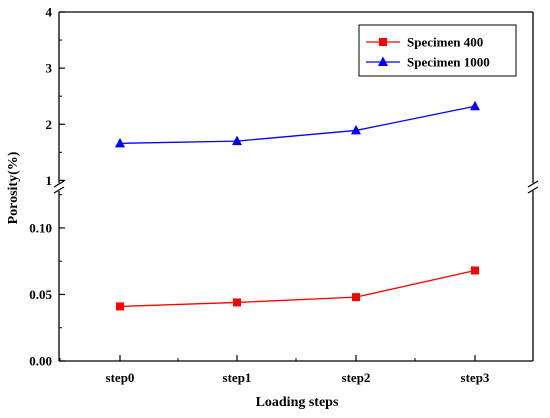  I want to click on y-tick-label: 4, so click(49, 12).